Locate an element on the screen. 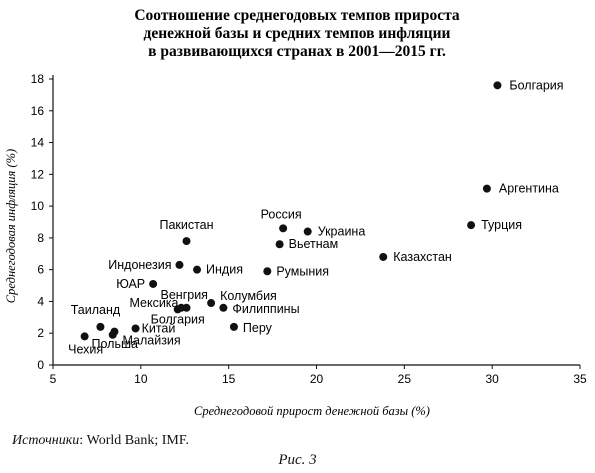  y-tick-label: 18 is located at coordinates (38, 79).